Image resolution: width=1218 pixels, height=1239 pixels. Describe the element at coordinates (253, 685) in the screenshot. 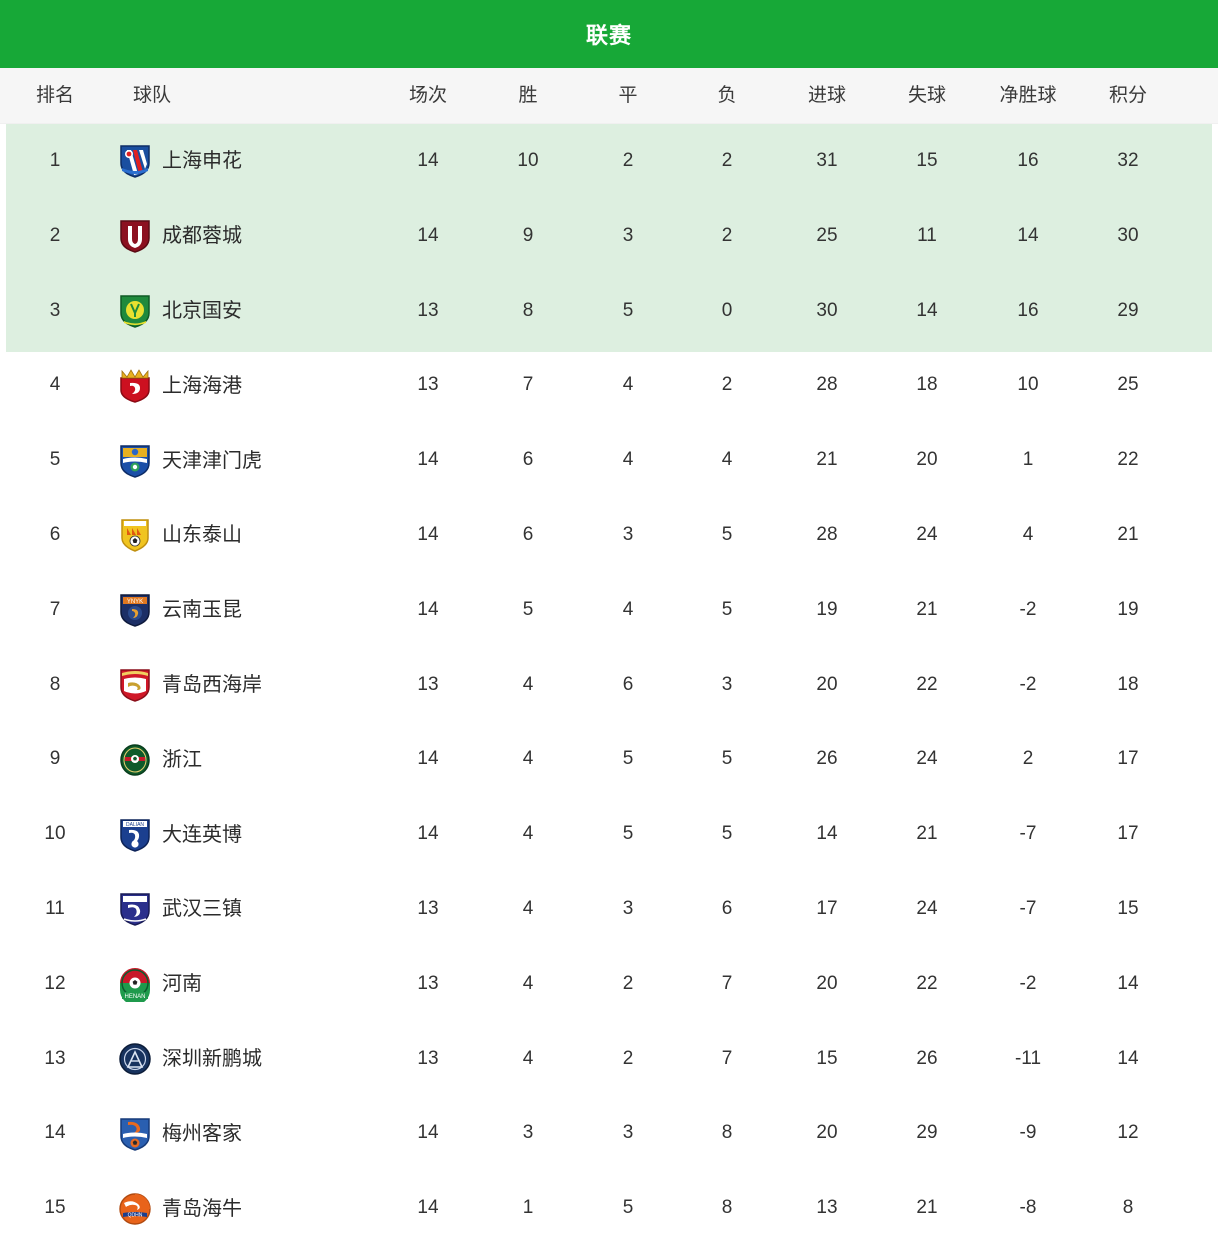

I see `team-cell: 青岛西海岸` at that location.